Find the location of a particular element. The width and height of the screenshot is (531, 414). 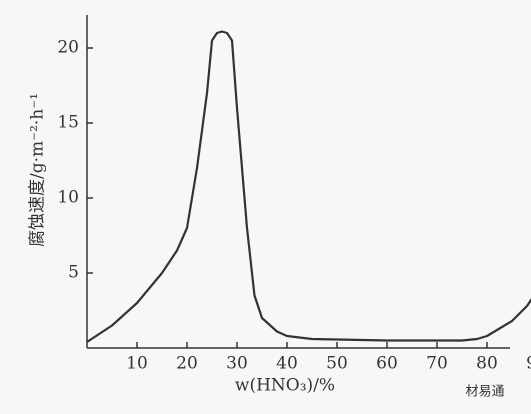

x-tick-label: 70 is located at coordinates (437, 364).